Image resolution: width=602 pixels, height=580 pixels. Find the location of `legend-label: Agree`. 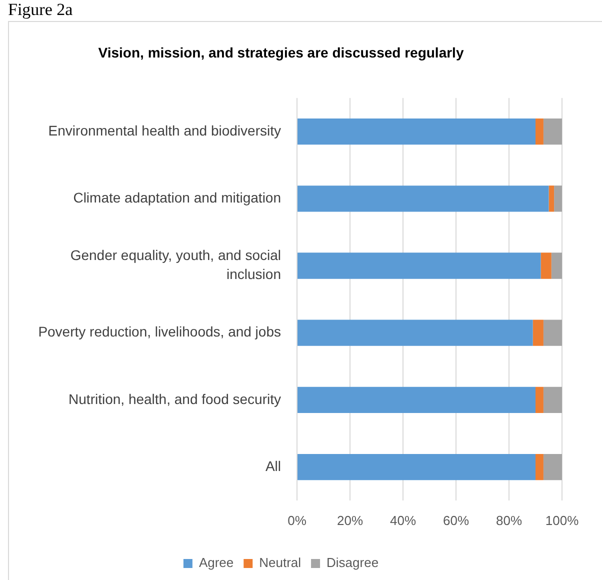

legend-label: Agree is located at coordinates (216, 562).